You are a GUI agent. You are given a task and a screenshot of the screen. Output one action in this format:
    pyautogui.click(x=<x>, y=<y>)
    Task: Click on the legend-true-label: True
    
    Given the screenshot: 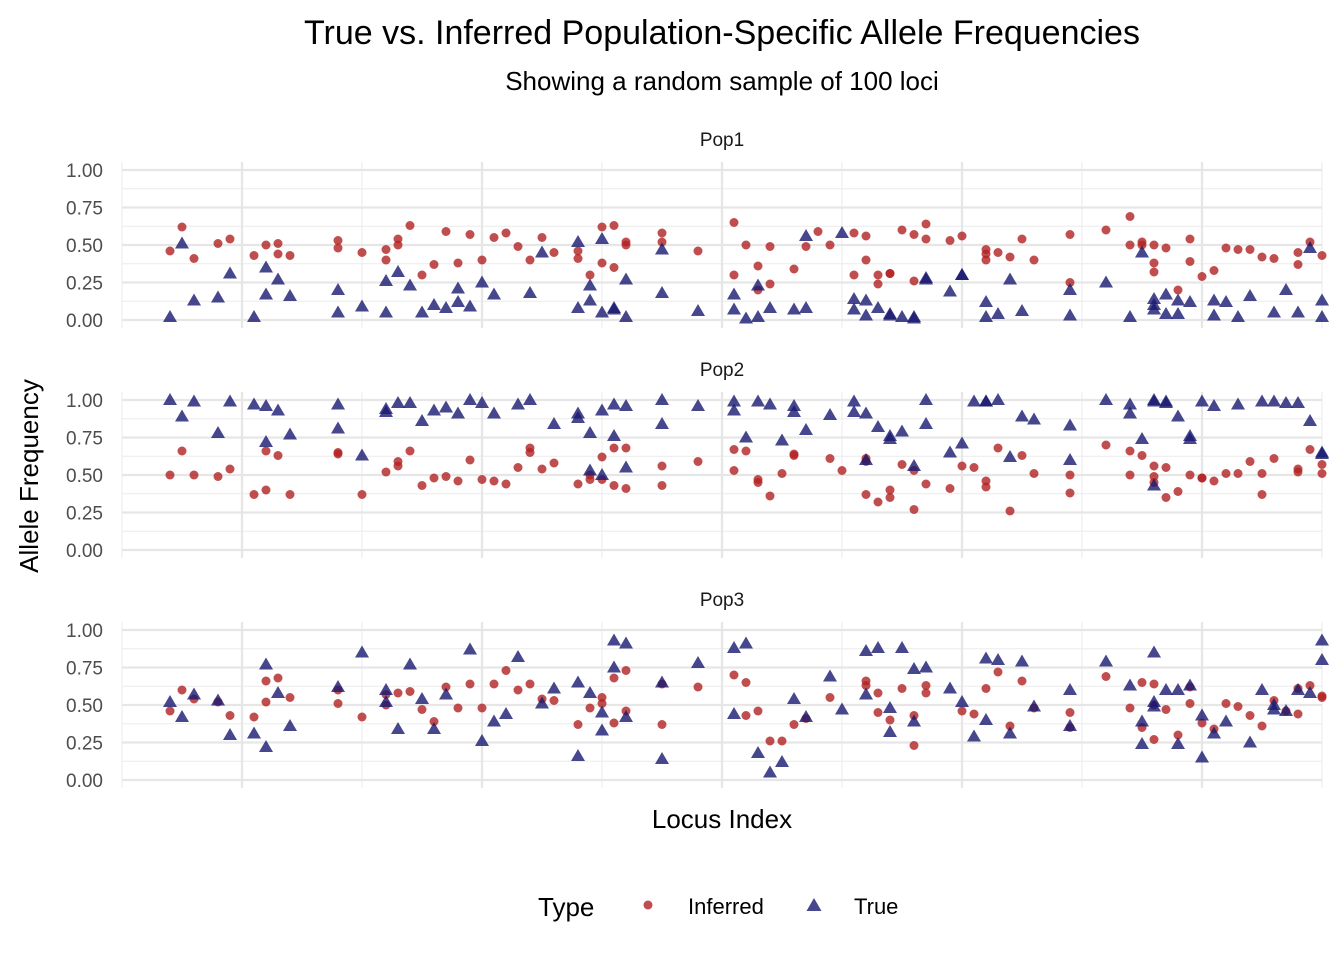 What is the action you would take?
    pyautogui.click(x=876, y=906)
    